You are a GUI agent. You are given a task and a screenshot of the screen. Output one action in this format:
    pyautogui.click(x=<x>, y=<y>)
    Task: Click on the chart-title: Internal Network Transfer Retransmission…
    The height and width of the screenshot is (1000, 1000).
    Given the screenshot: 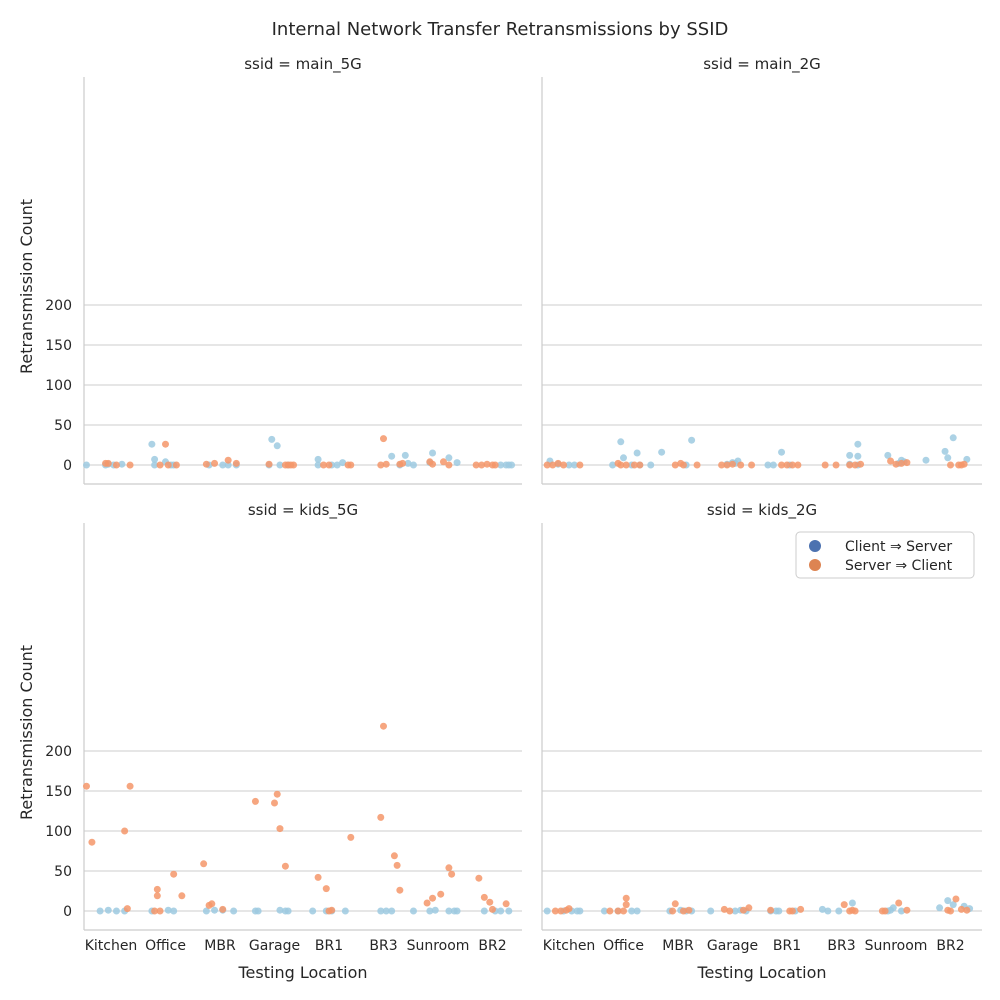 What is the action you would take?
    pyautogui.click(x=500, y=29)
    